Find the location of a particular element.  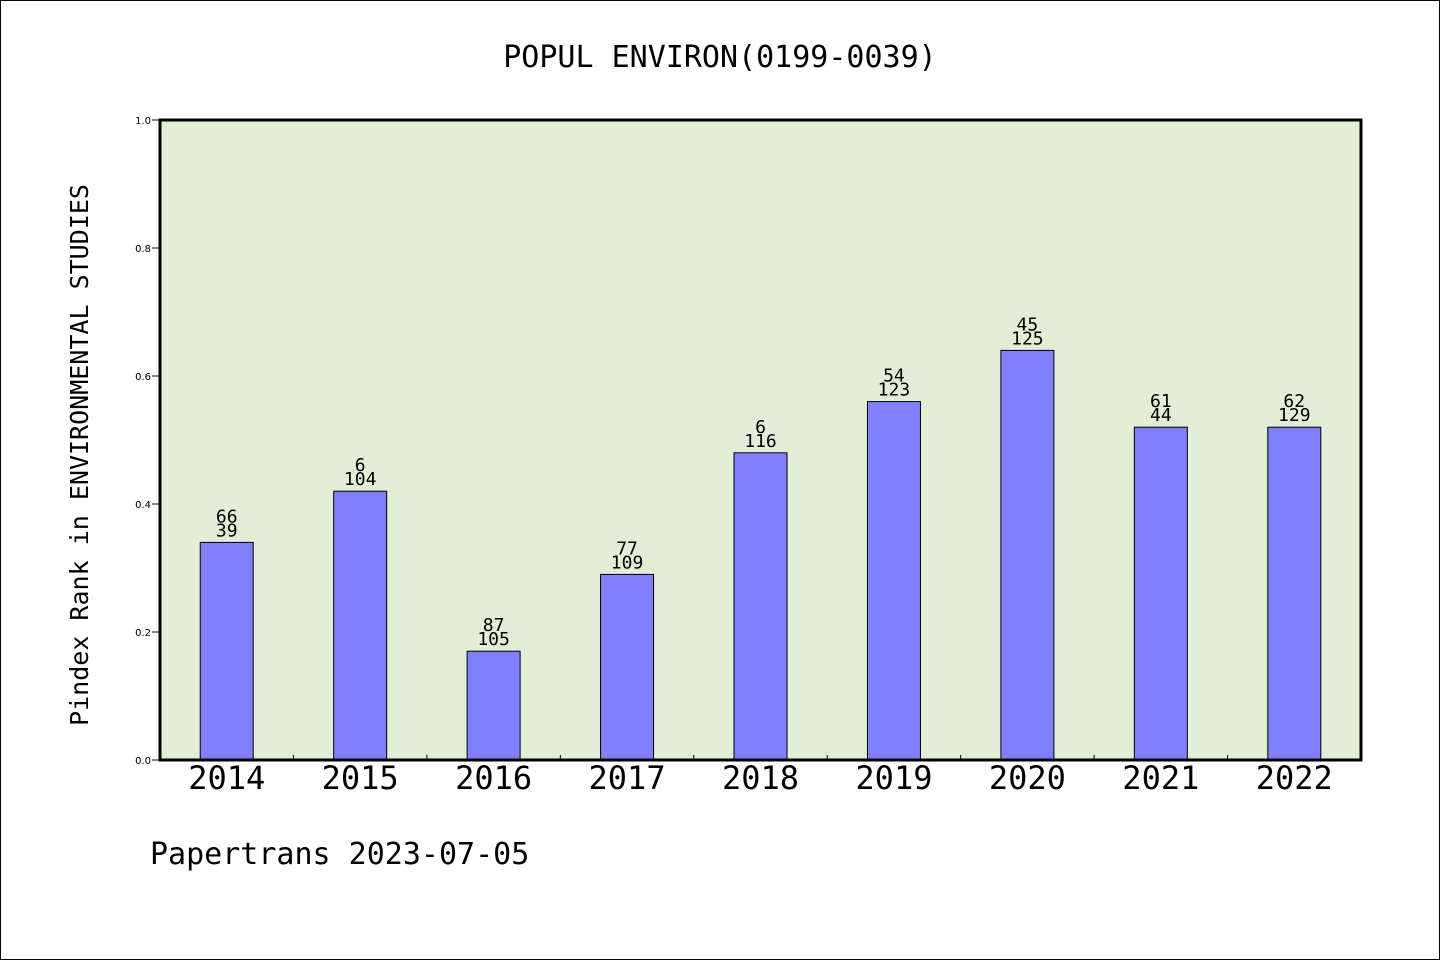

y-tick-label: 1.0 is located at coordinates (143, 121).